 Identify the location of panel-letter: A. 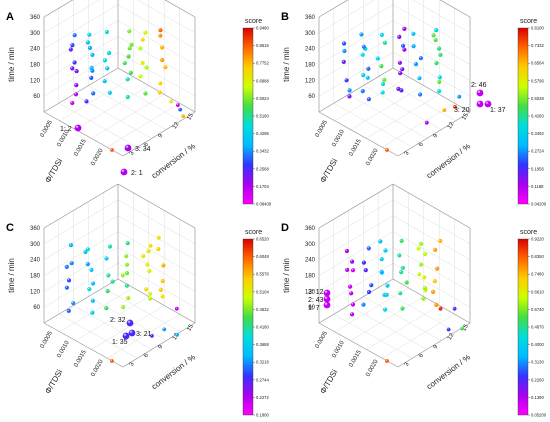
(10, 17).